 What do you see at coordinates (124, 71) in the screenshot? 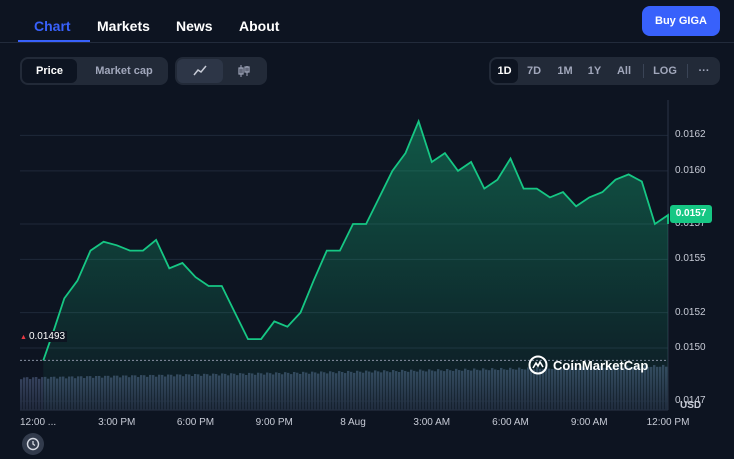
I see `market-cap-button: Market cap` at bounding box center [124, 71].